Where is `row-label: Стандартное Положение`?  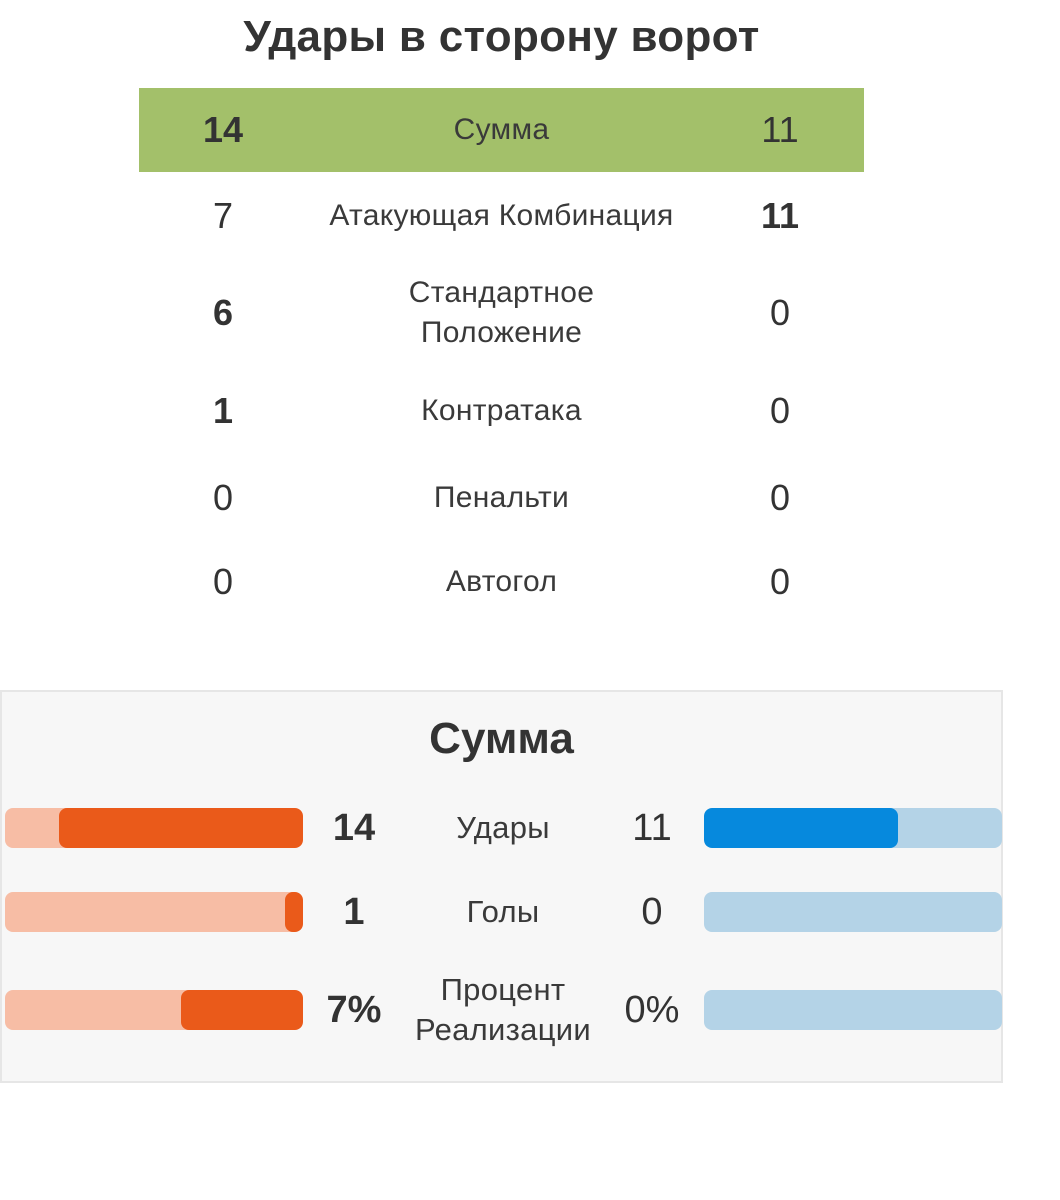 row-label: Стандартное Положение is located at coordinates (501, 312).